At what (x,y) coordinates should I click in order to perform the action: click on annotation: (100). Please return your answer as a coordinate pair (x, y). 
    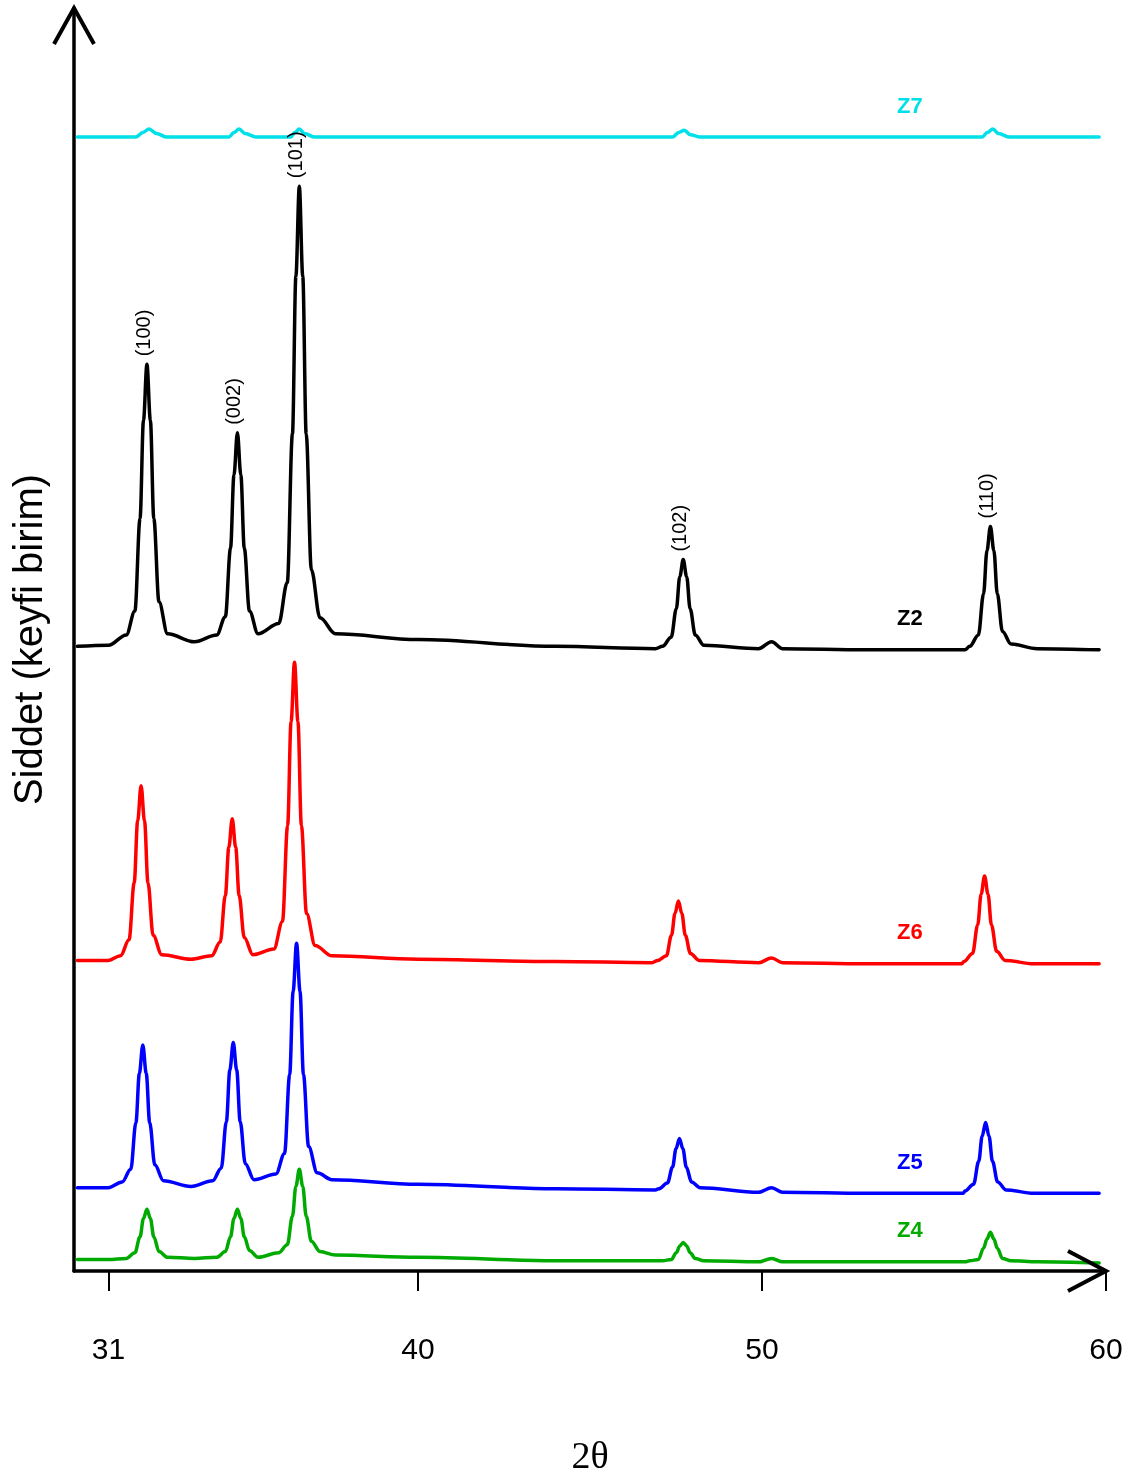
    Looking at the image, I should click on (142, 333).